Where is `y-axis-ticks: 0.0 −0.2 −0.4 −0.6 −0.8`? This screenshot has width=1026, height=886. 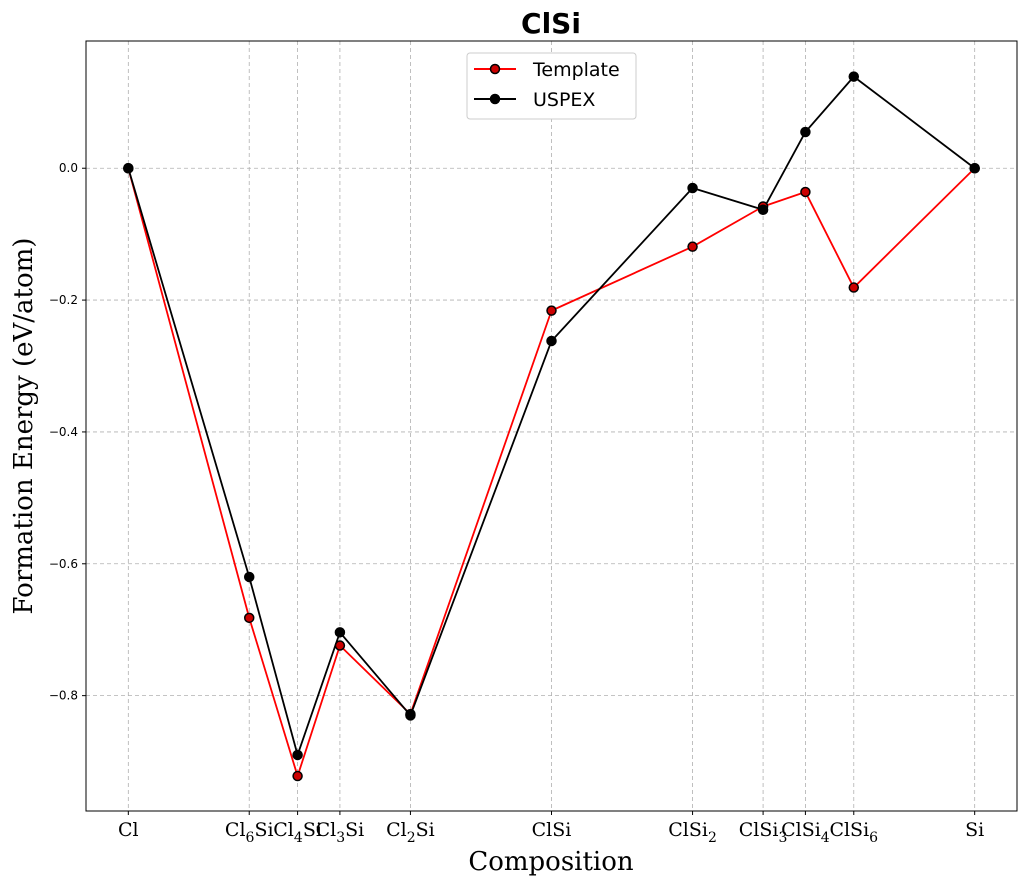
y-axis-ticks: 0.0 −0.2 −0.4 −0.6 −0.8 is located at coordinates (67, 432).